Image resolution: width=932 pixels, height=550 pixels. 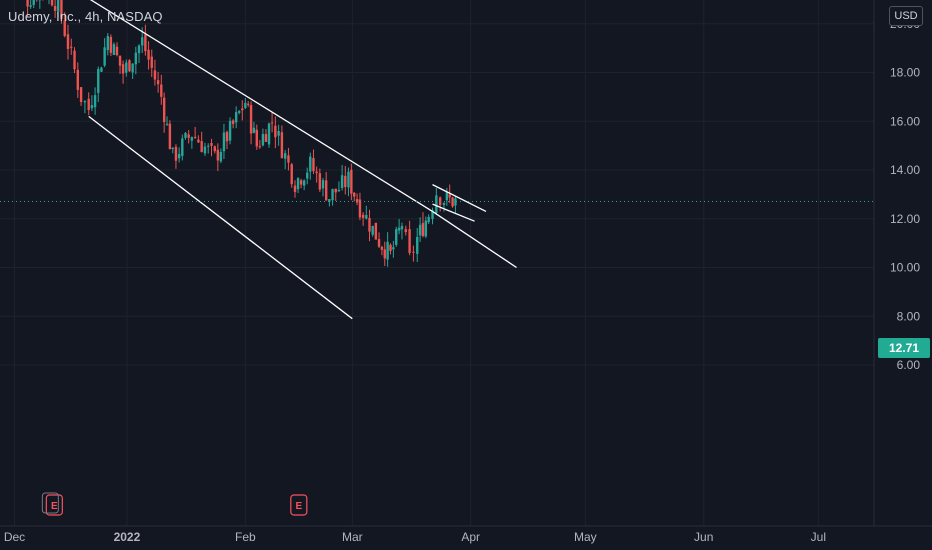 I want to click on price-axis-bg, so click(x=903, y=263).